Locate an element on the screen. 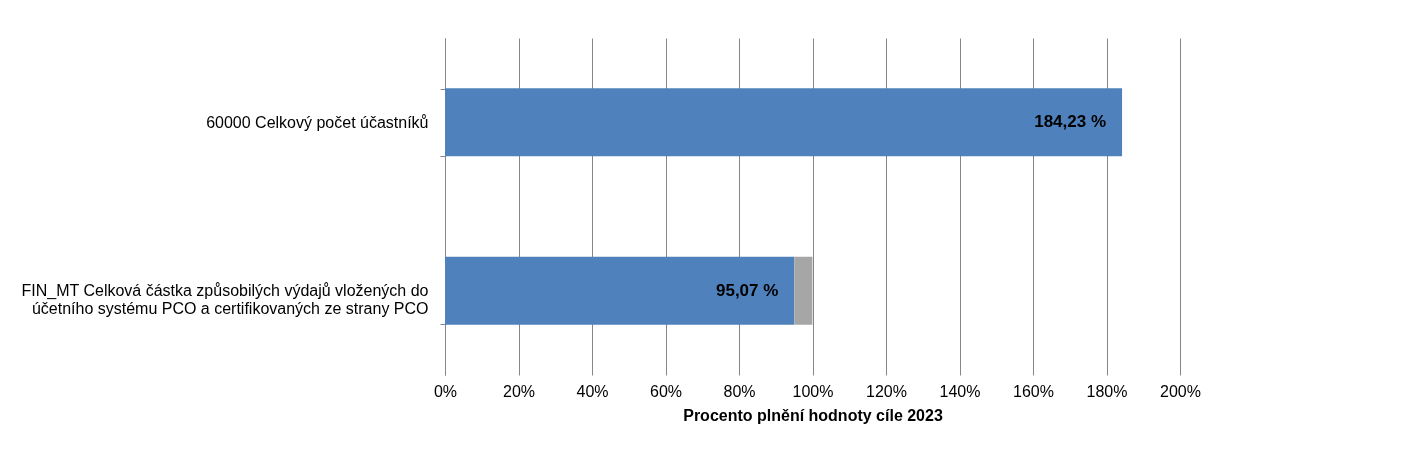 This screenshot has height=454, width=1420. x-tick-label: 40% is located at coordinates (592, 391).